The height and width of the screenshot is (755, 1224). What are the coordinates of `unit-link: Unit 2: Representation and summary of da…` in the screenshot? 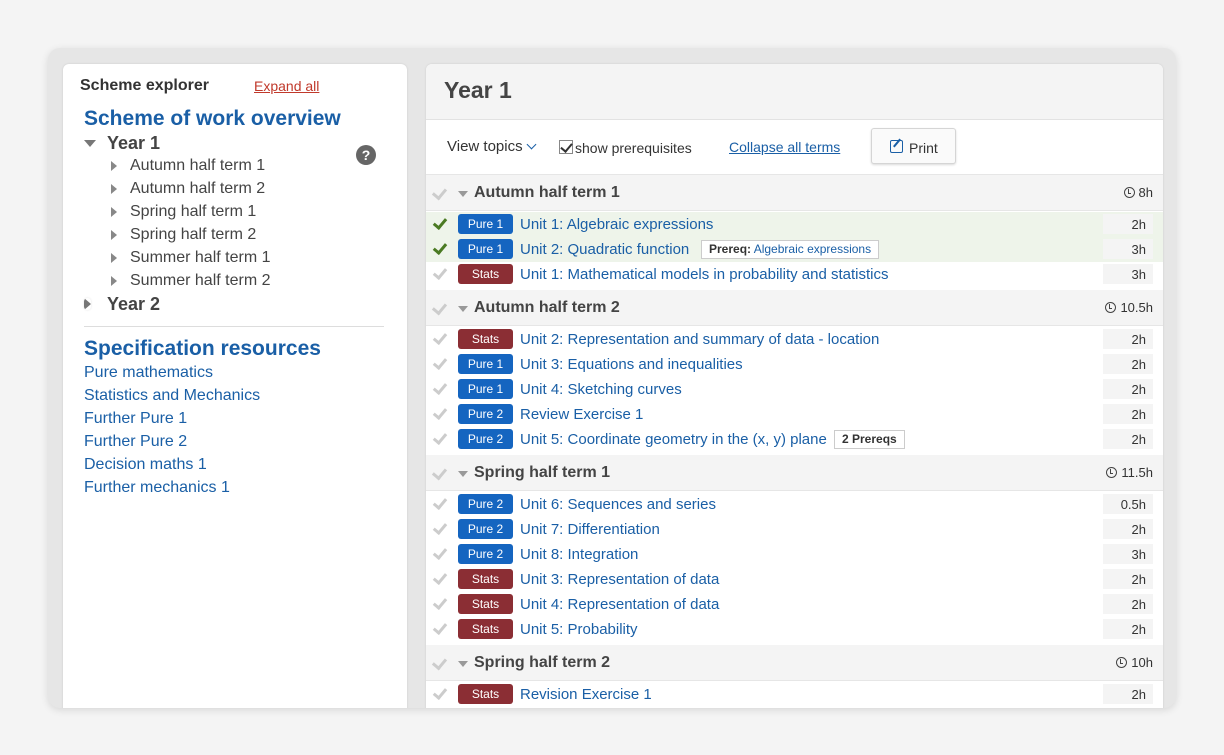 It's located at (700, 339).